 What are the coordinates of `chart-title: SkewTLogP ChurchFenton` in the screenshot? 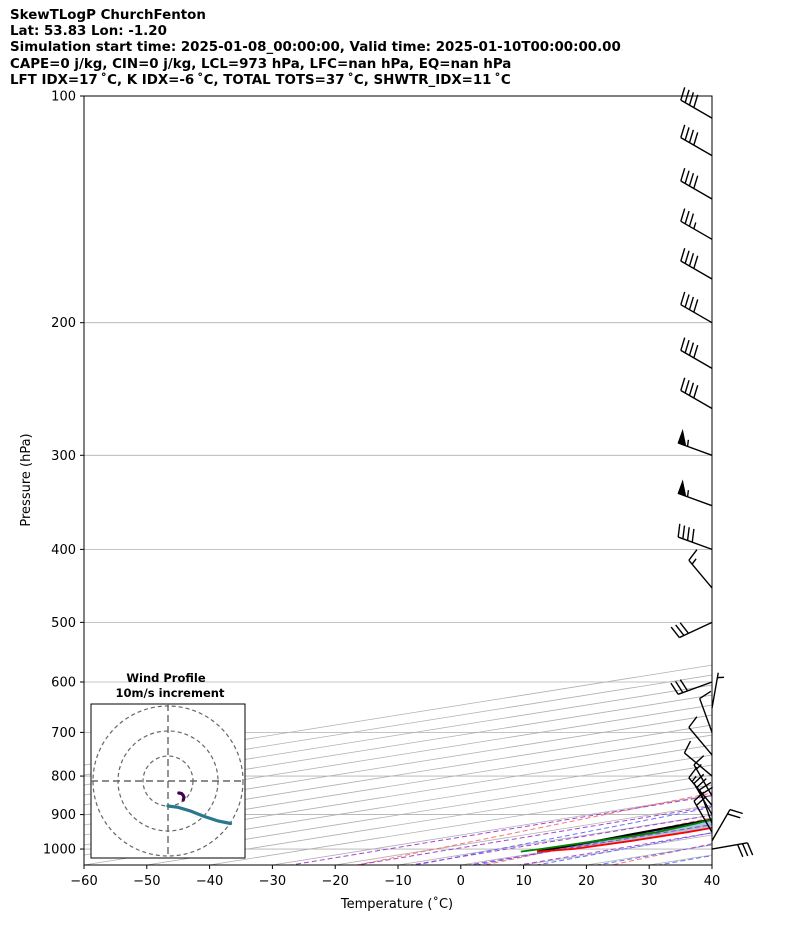 It's located at (108, 15).